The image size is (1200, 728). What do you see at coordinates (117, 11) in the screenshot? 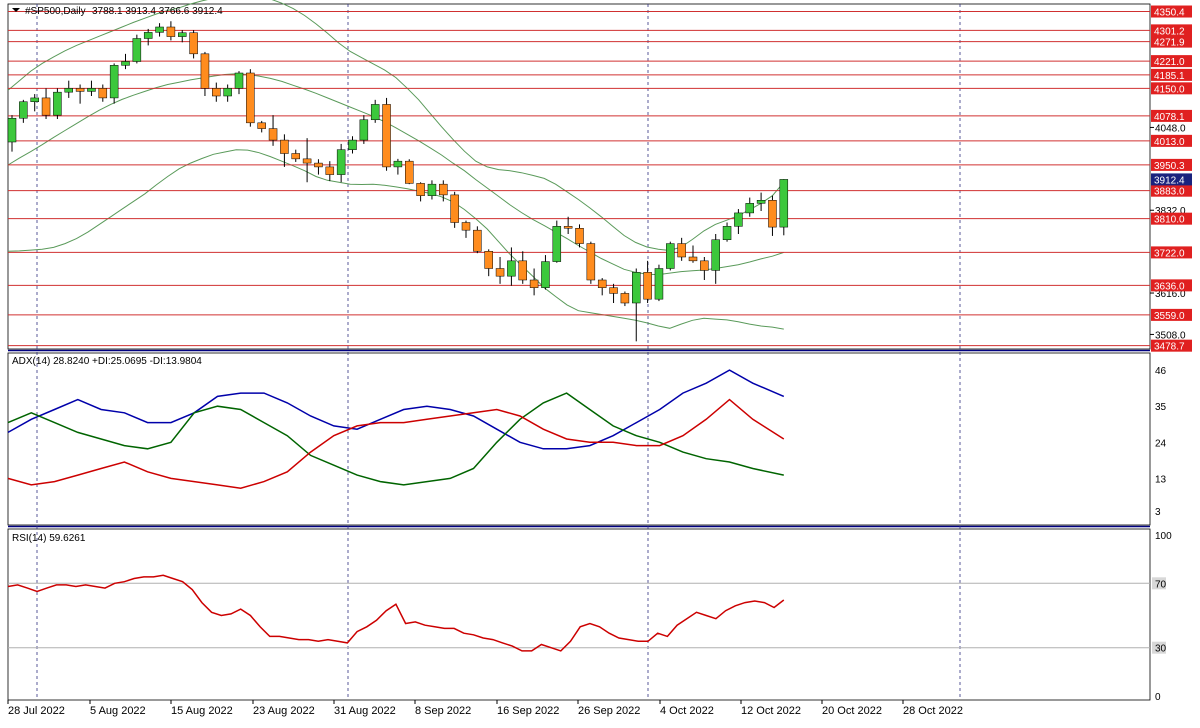
I see `symbol-header: #SP500,Daily 3788.1 3913.4 3766.6 3912.4` at bounding box center [117, 11].